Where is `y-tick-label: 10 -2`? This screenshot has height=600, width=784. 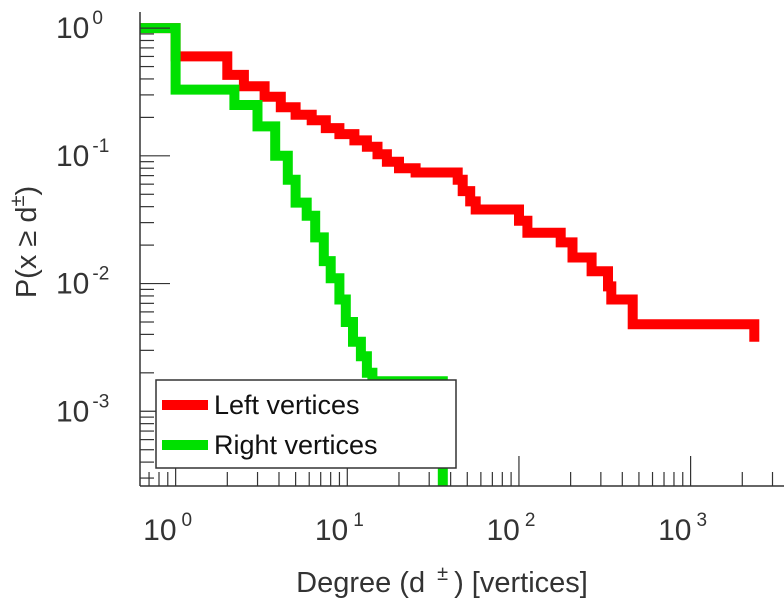 y-tick-label: 10 -2 is located at coordinates (82, 282).